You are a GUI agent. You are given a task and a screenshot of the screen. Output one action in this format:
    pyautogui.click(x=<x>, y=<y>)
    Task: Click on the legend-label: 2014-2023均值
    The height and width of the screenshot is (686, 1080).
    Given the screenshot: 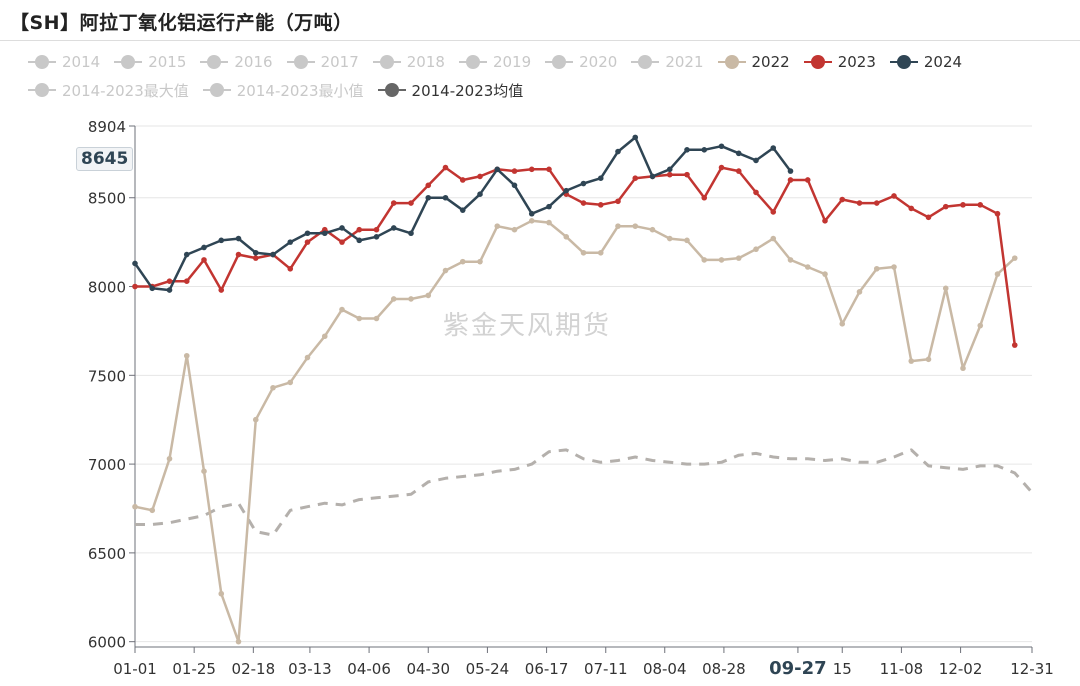 What is the action you would take?
    pyautogui.click(x=467, y=90)
    